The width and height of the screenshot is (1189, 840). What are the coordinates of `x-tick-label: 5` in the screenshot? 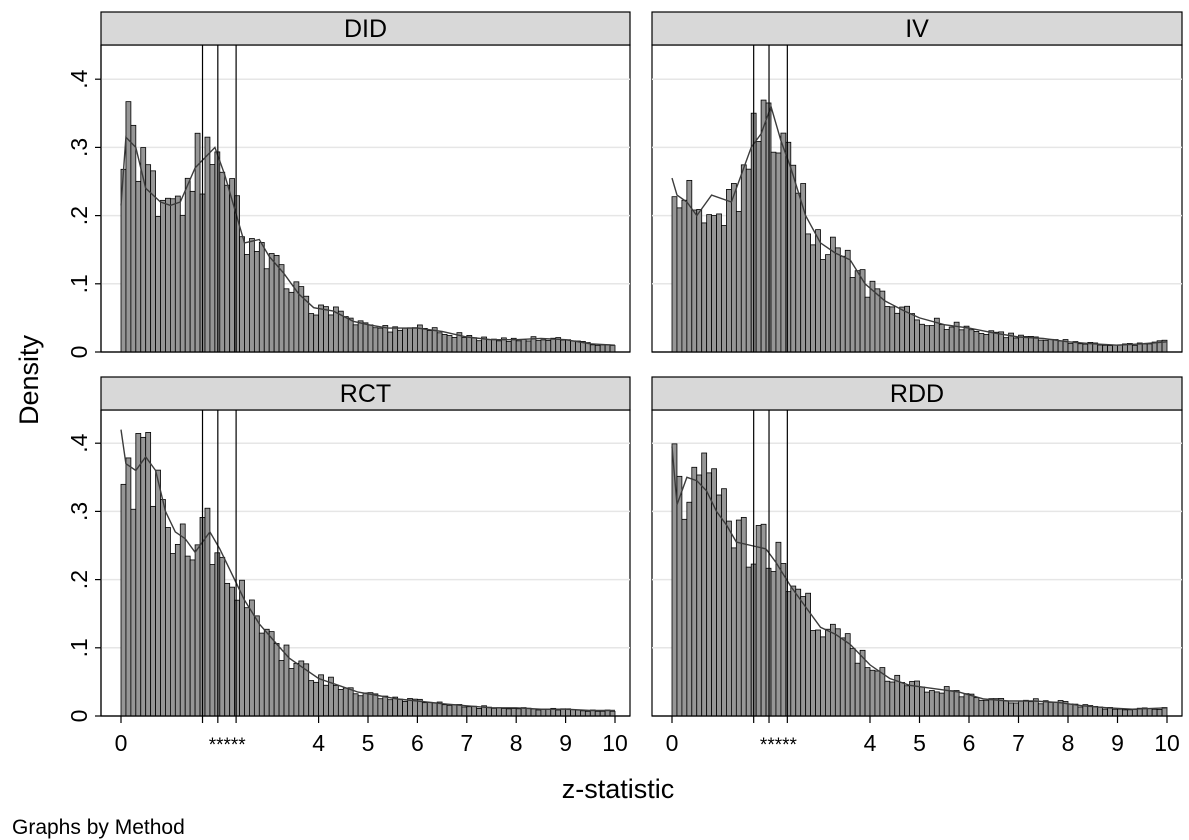 It's located at (368, 743).